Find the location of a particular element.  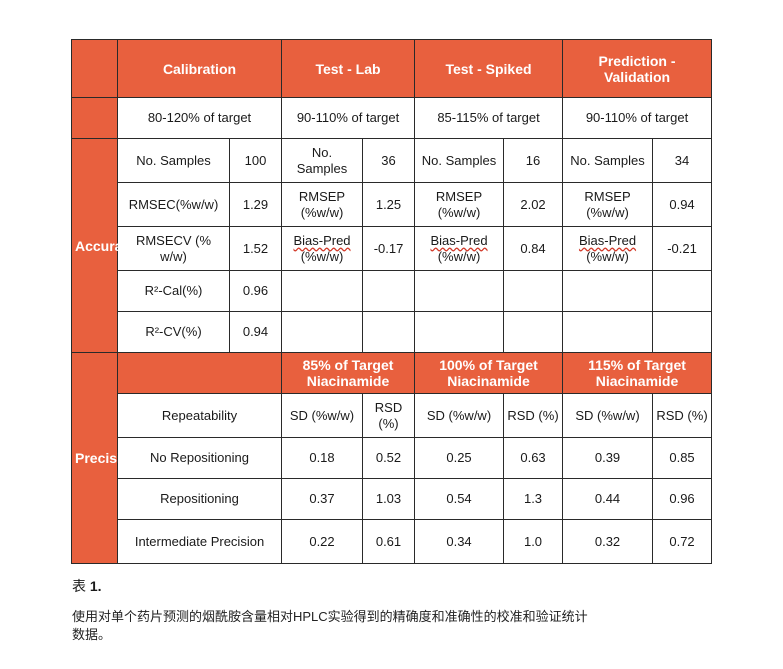

value-cell: 0.96 is located at coordinates (682, 499).